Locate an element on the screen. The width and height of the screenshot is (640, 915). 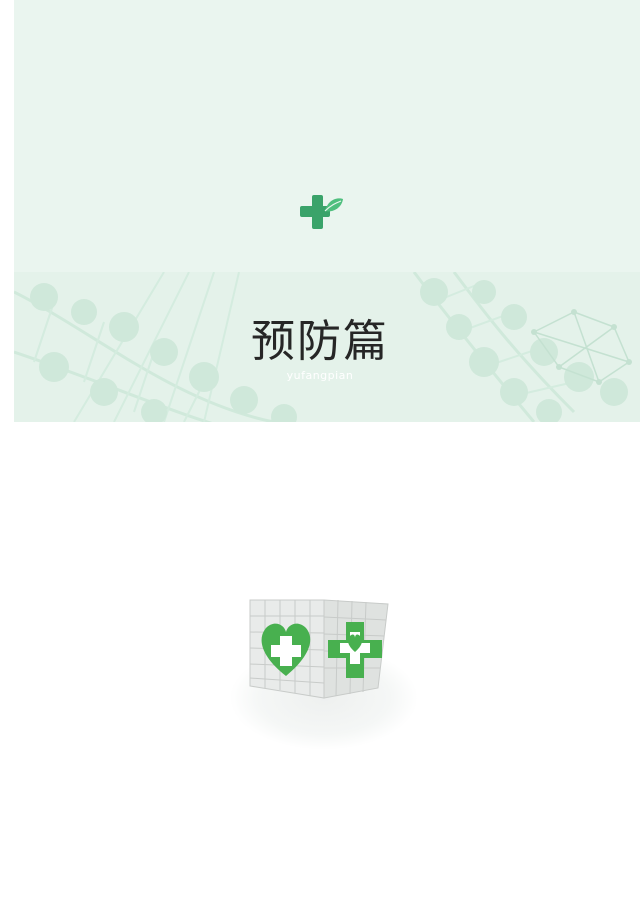
section-title: 预防篇 is located at coordinates (320, 341).